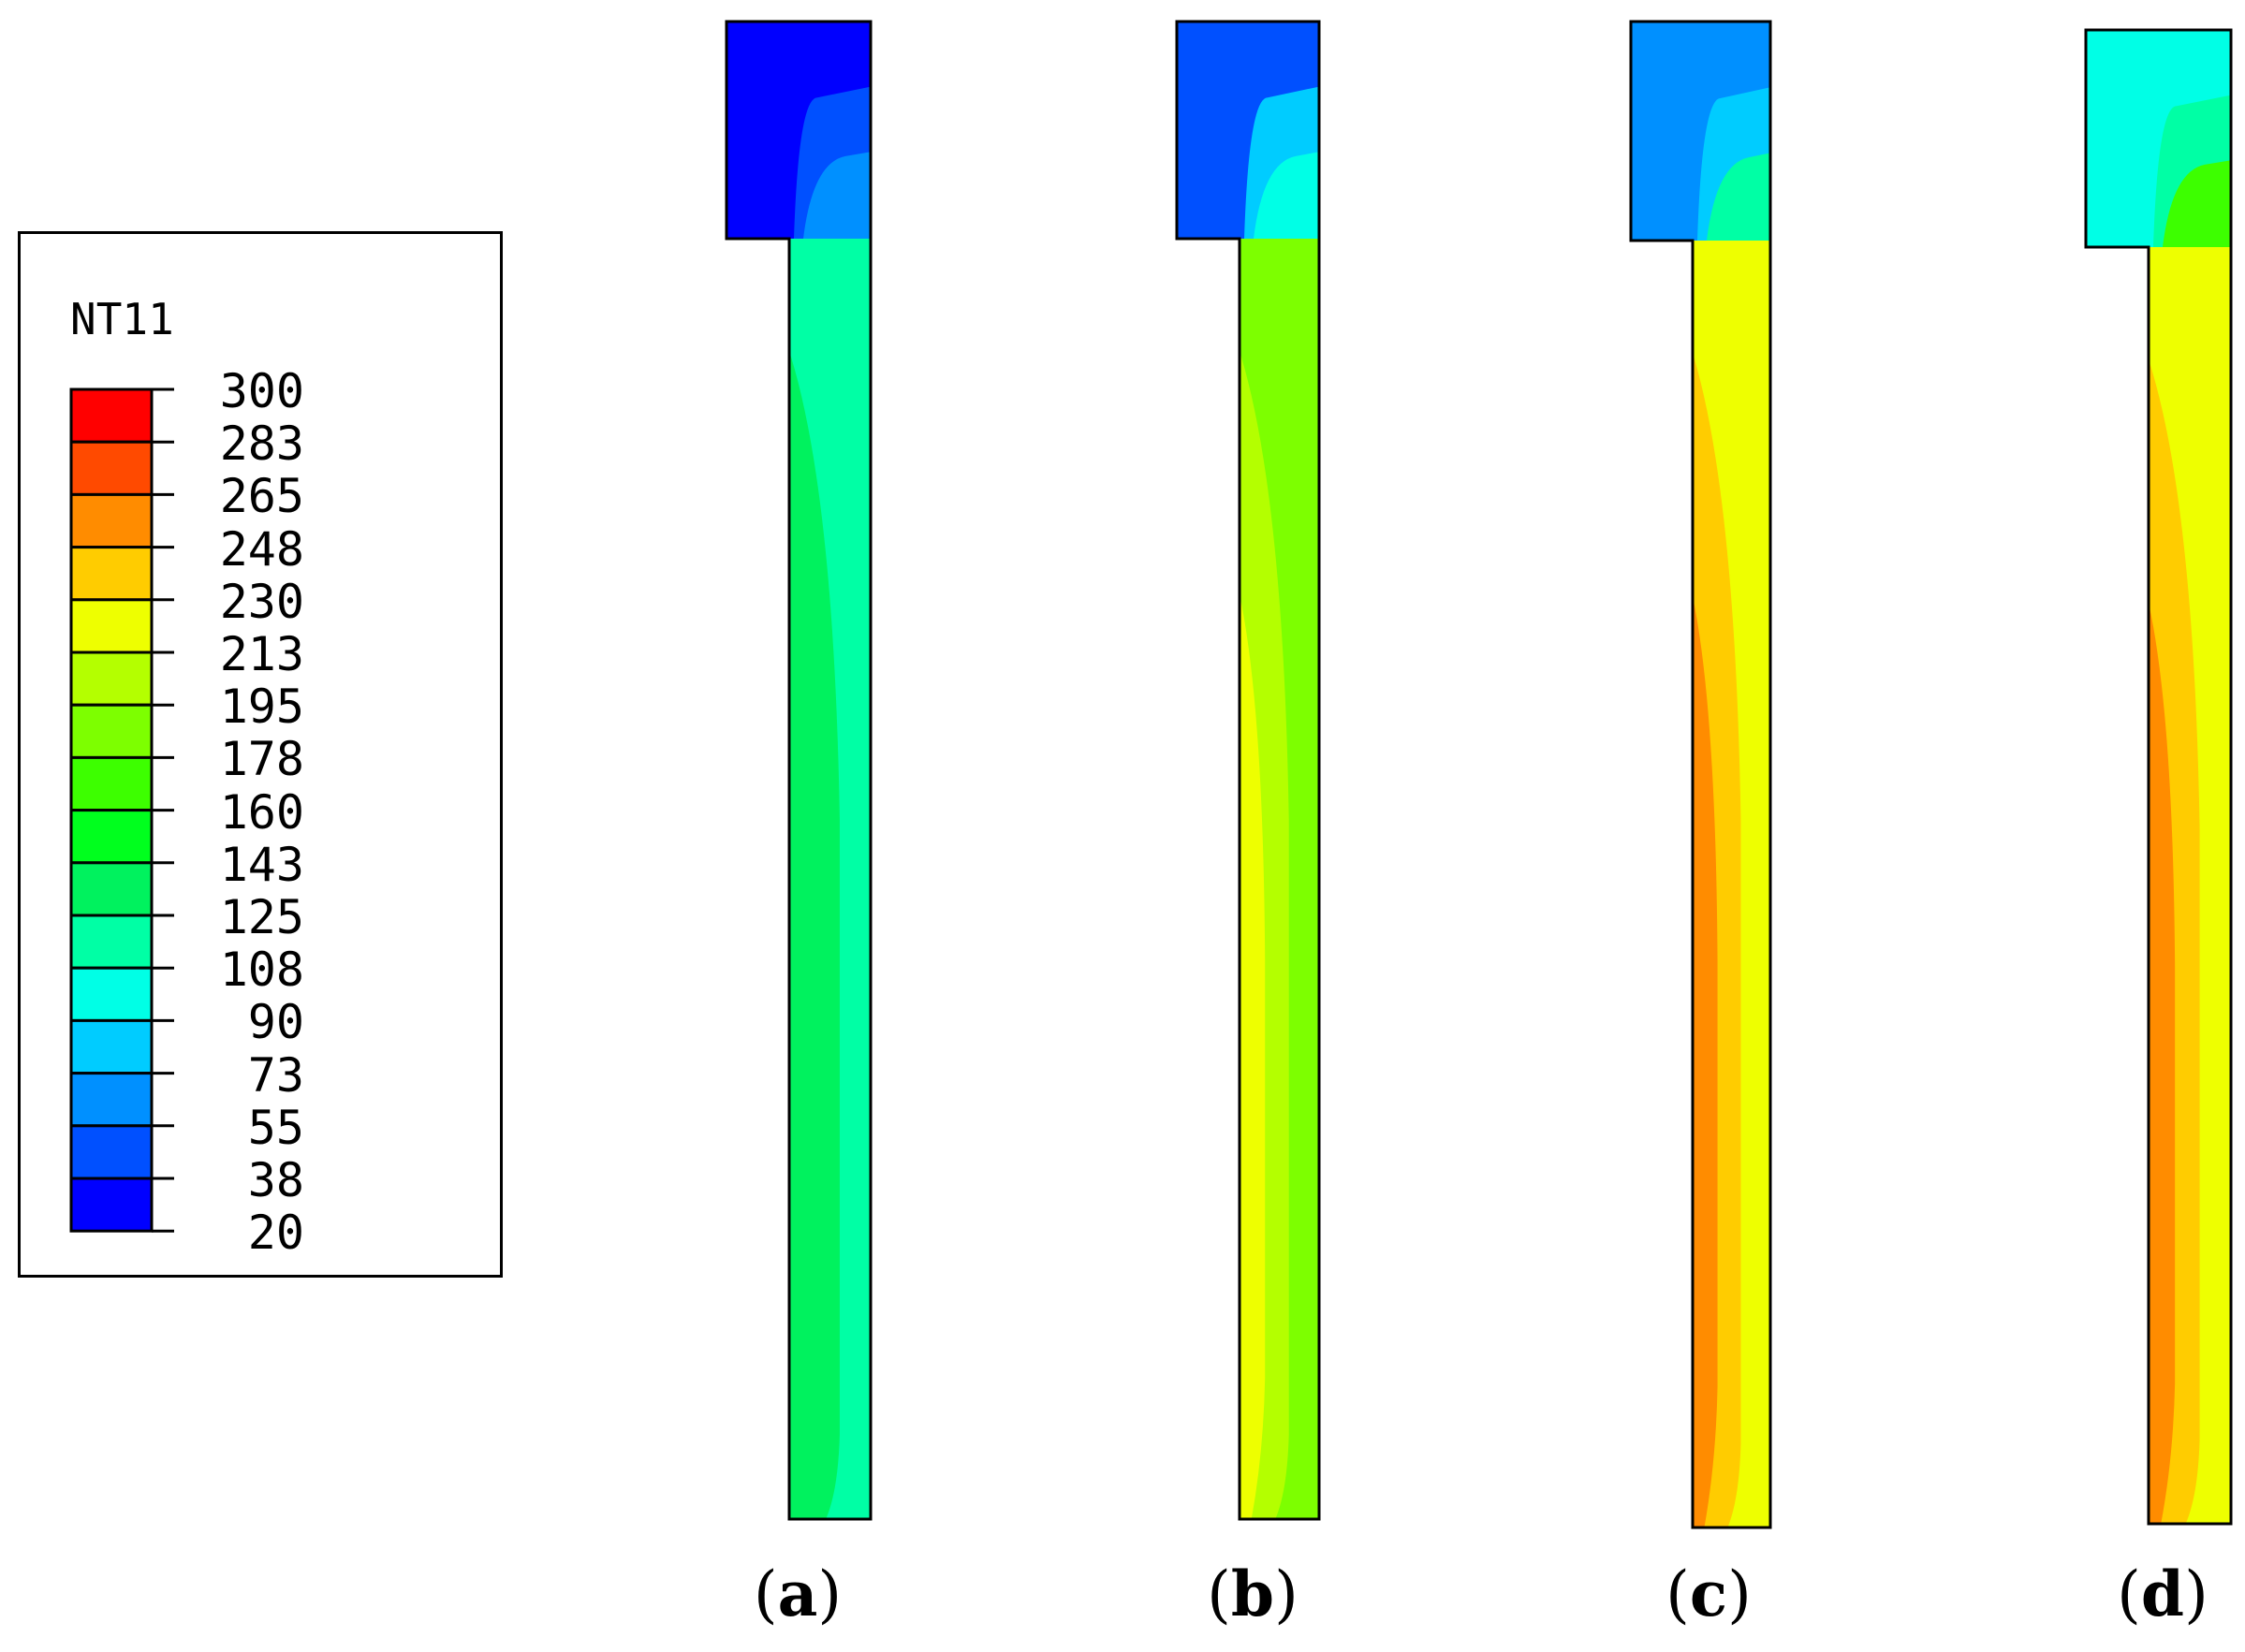 Image resolution: width=2245 pixels, height=1652 pixels. I want to click on panel-label-a: (a), so click(798, 1593).